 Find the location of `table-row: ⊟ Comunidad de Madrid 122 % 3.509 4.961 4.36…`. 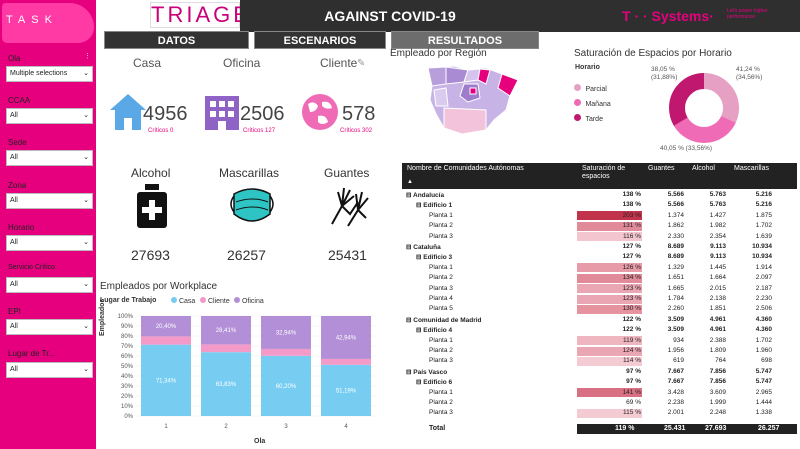

table-row: ⊟ Comunidad de Madrid 122 % 3.509 4.961 4.36… is located at coordinates (599, 320).